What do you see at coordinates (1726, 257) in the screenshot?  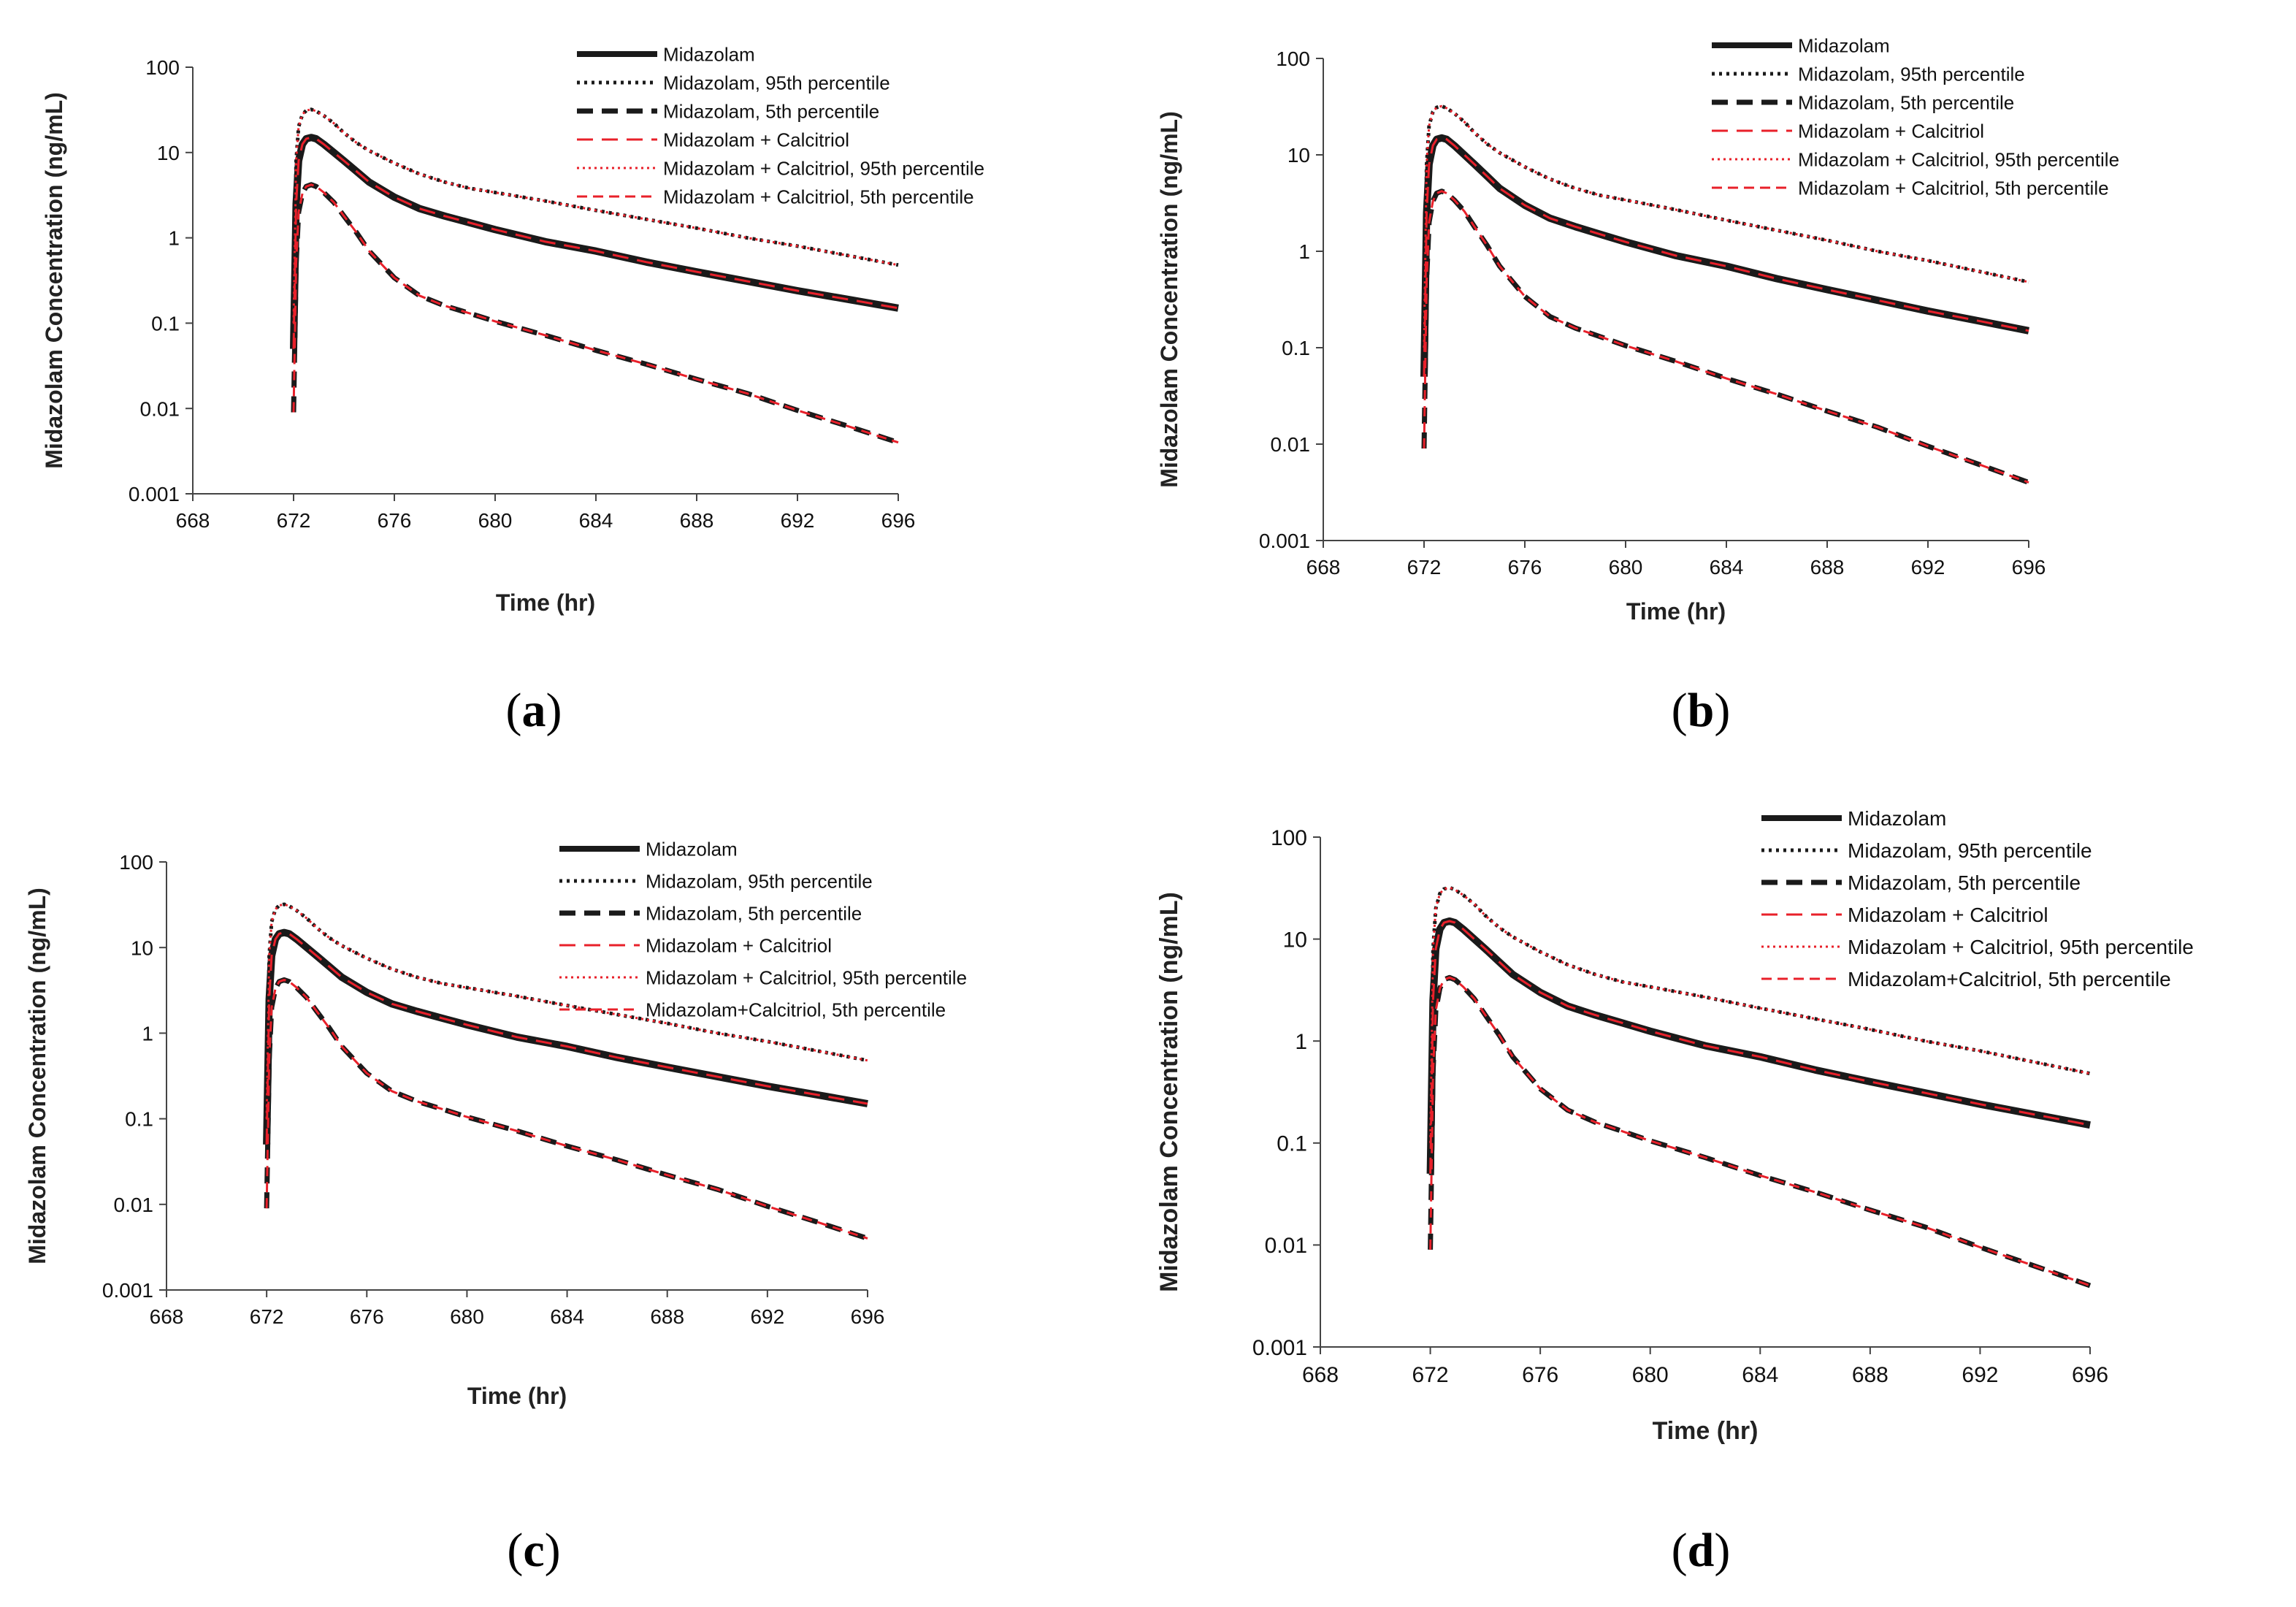 I see `panel-b-series-calcitriol` at bounding box center [1726, 257].